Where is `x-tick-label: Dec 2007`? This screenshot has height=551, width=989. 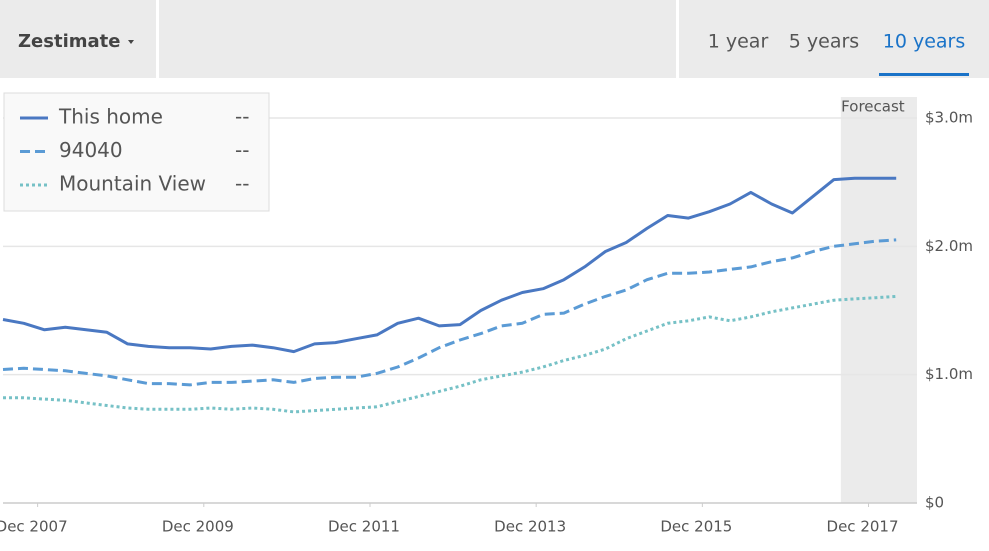
x-tick-label: Dec 2007 is located at coordinates (34, 527).